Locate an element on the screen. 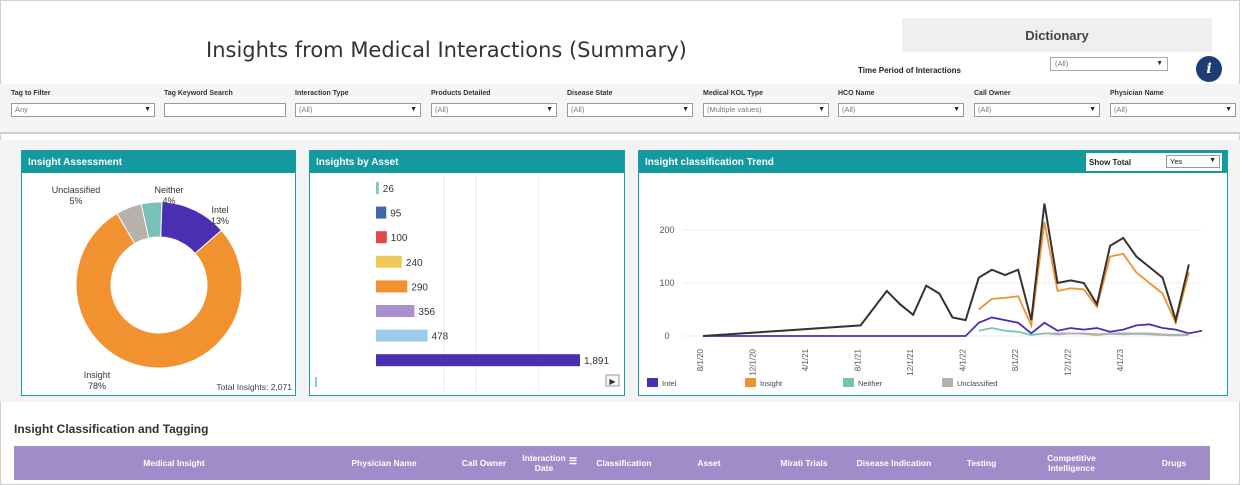  legend-label: Neither is located at coordinates (870, 383).